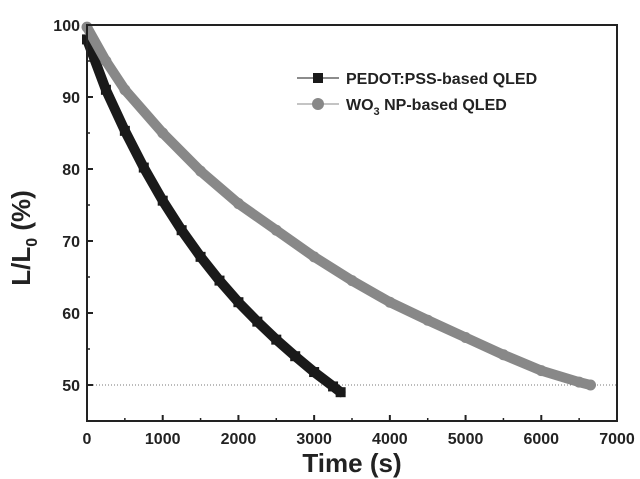 This screenshot has height=479, width=640. I want to click on x-tick-label: 7000, so click(617, 439).